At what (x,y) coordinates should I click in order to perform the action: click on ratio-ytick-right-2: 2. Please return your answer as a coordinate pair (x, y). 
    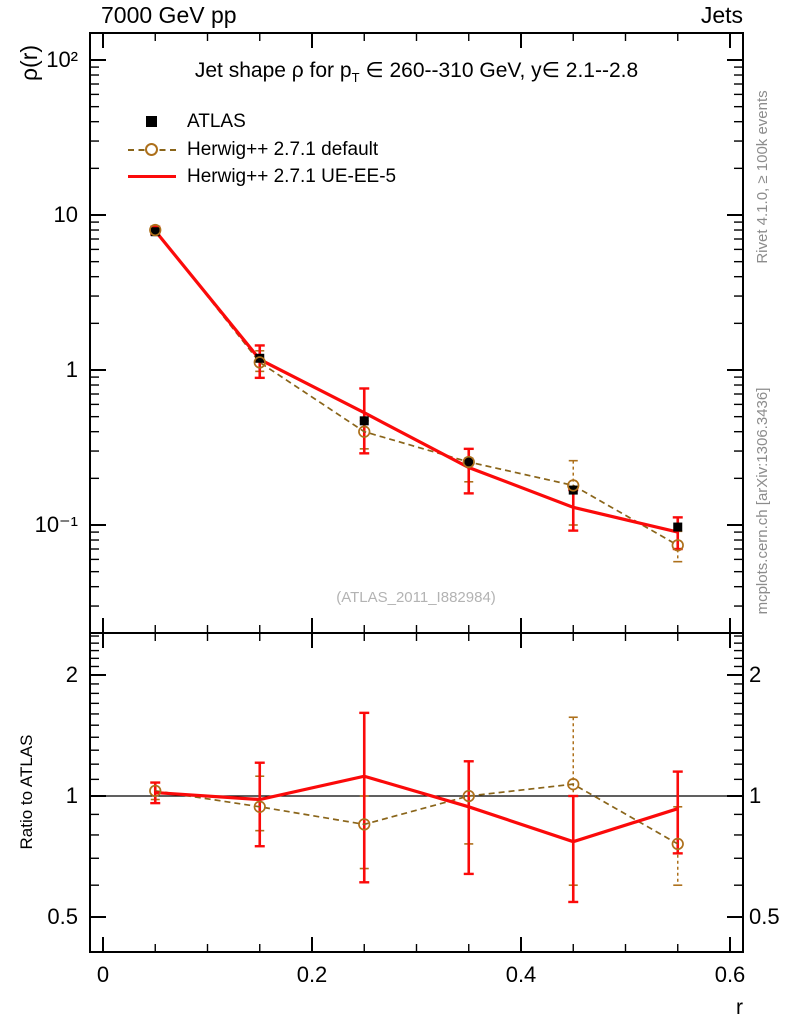
    Looking at the image, I should click on (755, 674).